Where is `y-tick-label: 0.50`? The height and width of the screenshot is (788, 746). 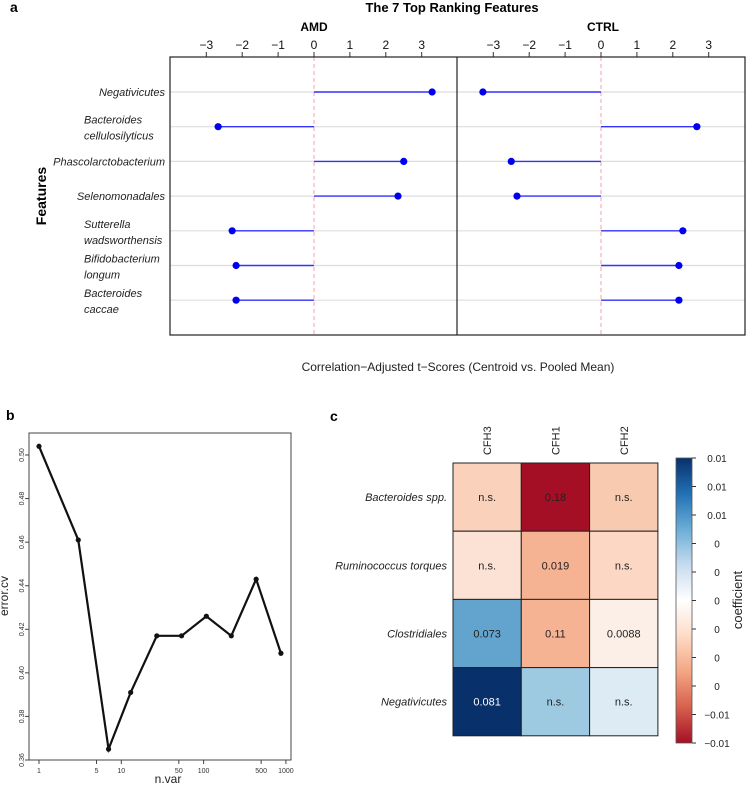
y-tick-label: 0.50 is located at coordinates (22, 455).